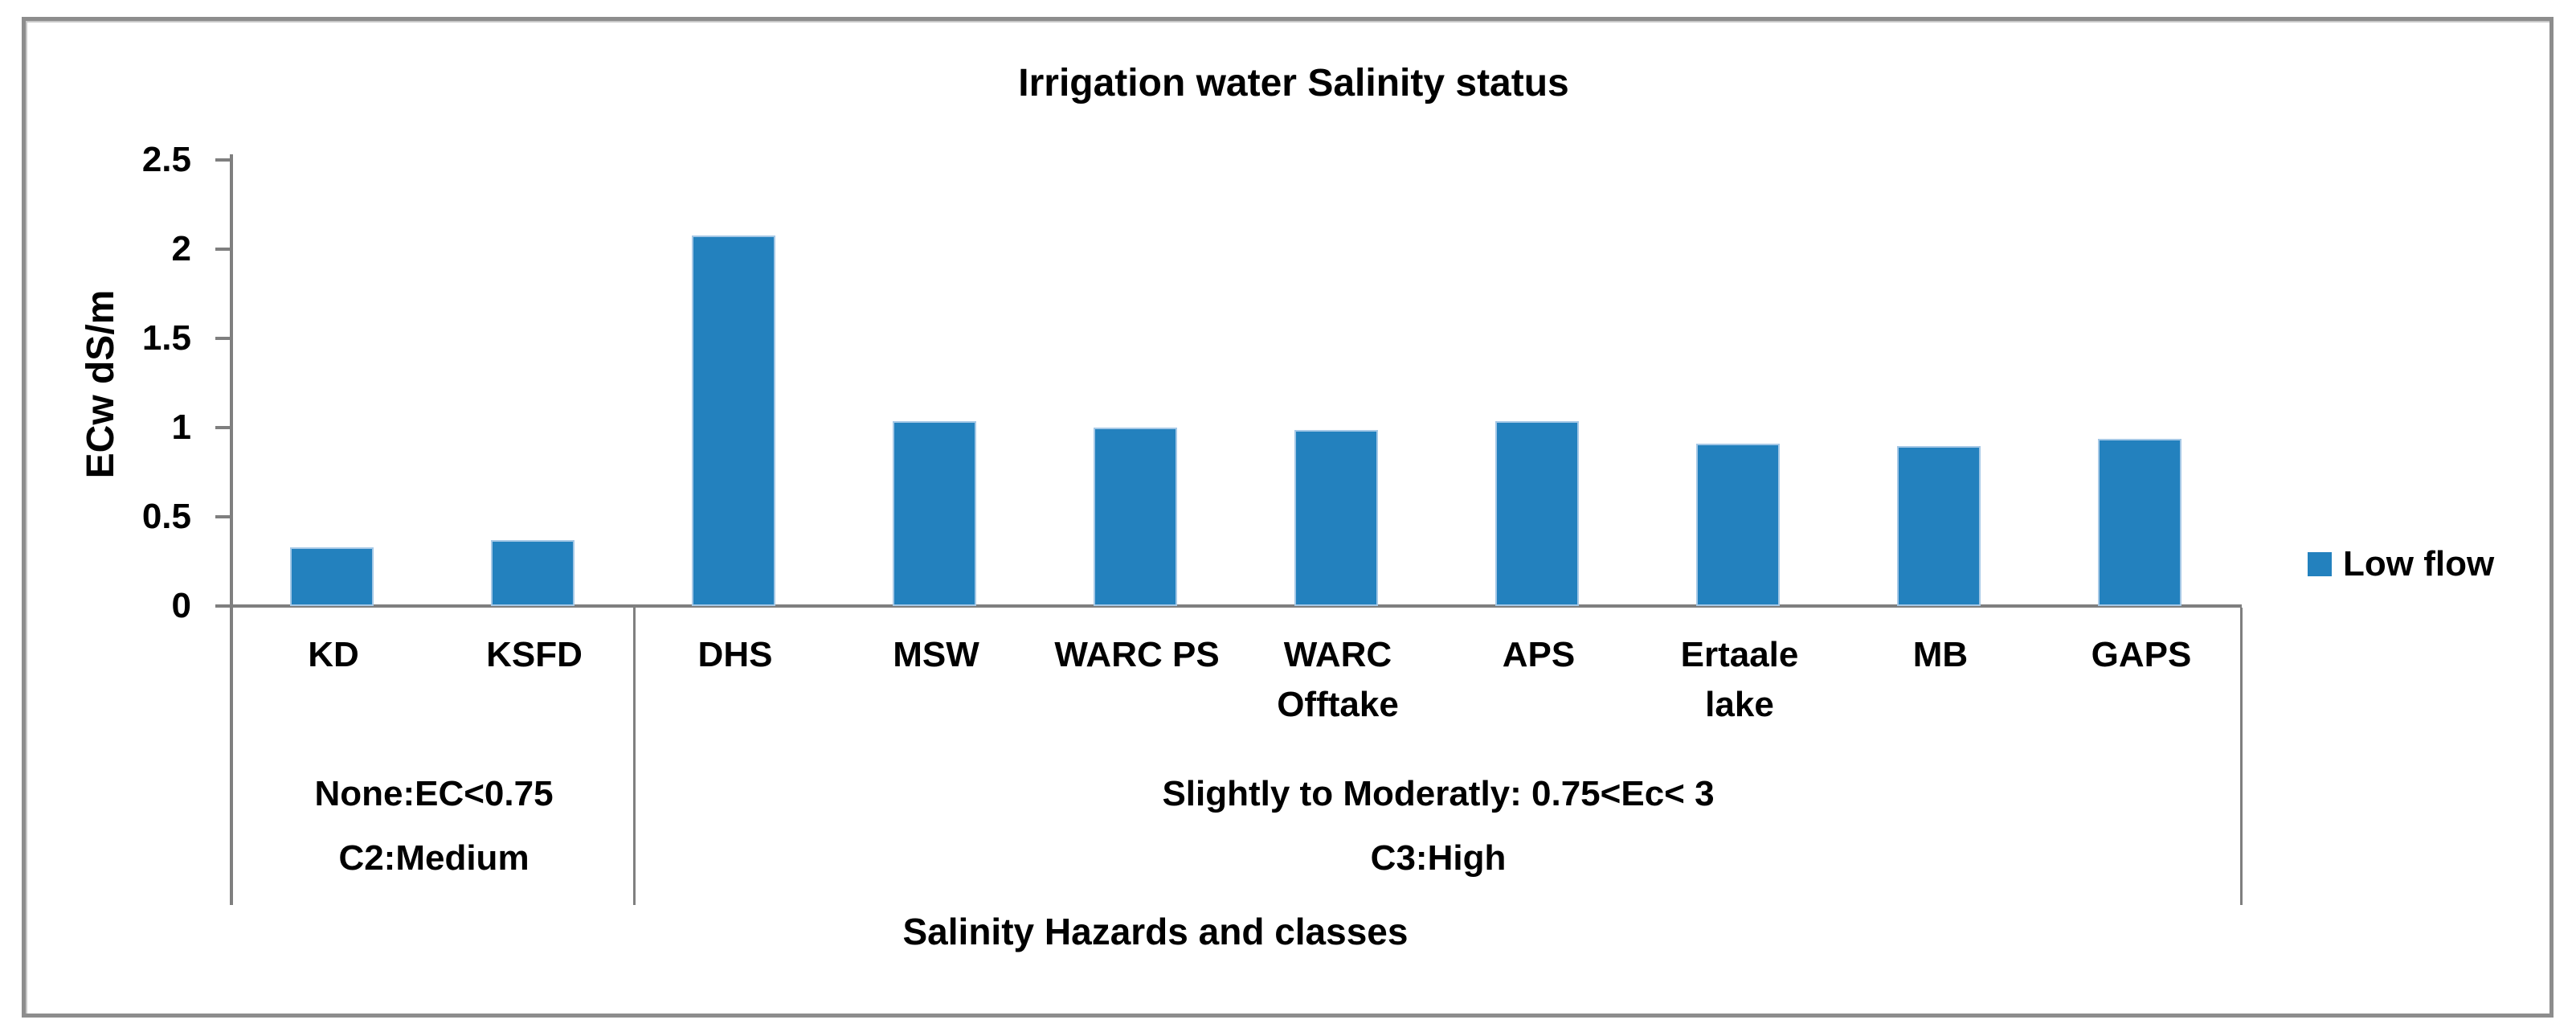 This screenshot has height=1032, width=2576. Describe the element at coordinates (1939, 526) in the screenshot. I see `bar-mb` at that location.